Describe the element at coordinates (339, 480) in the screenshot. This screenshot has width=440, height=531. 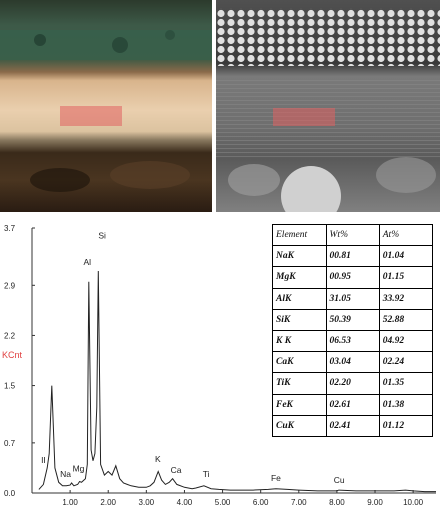
I see `peak-label: Cu` at that location.